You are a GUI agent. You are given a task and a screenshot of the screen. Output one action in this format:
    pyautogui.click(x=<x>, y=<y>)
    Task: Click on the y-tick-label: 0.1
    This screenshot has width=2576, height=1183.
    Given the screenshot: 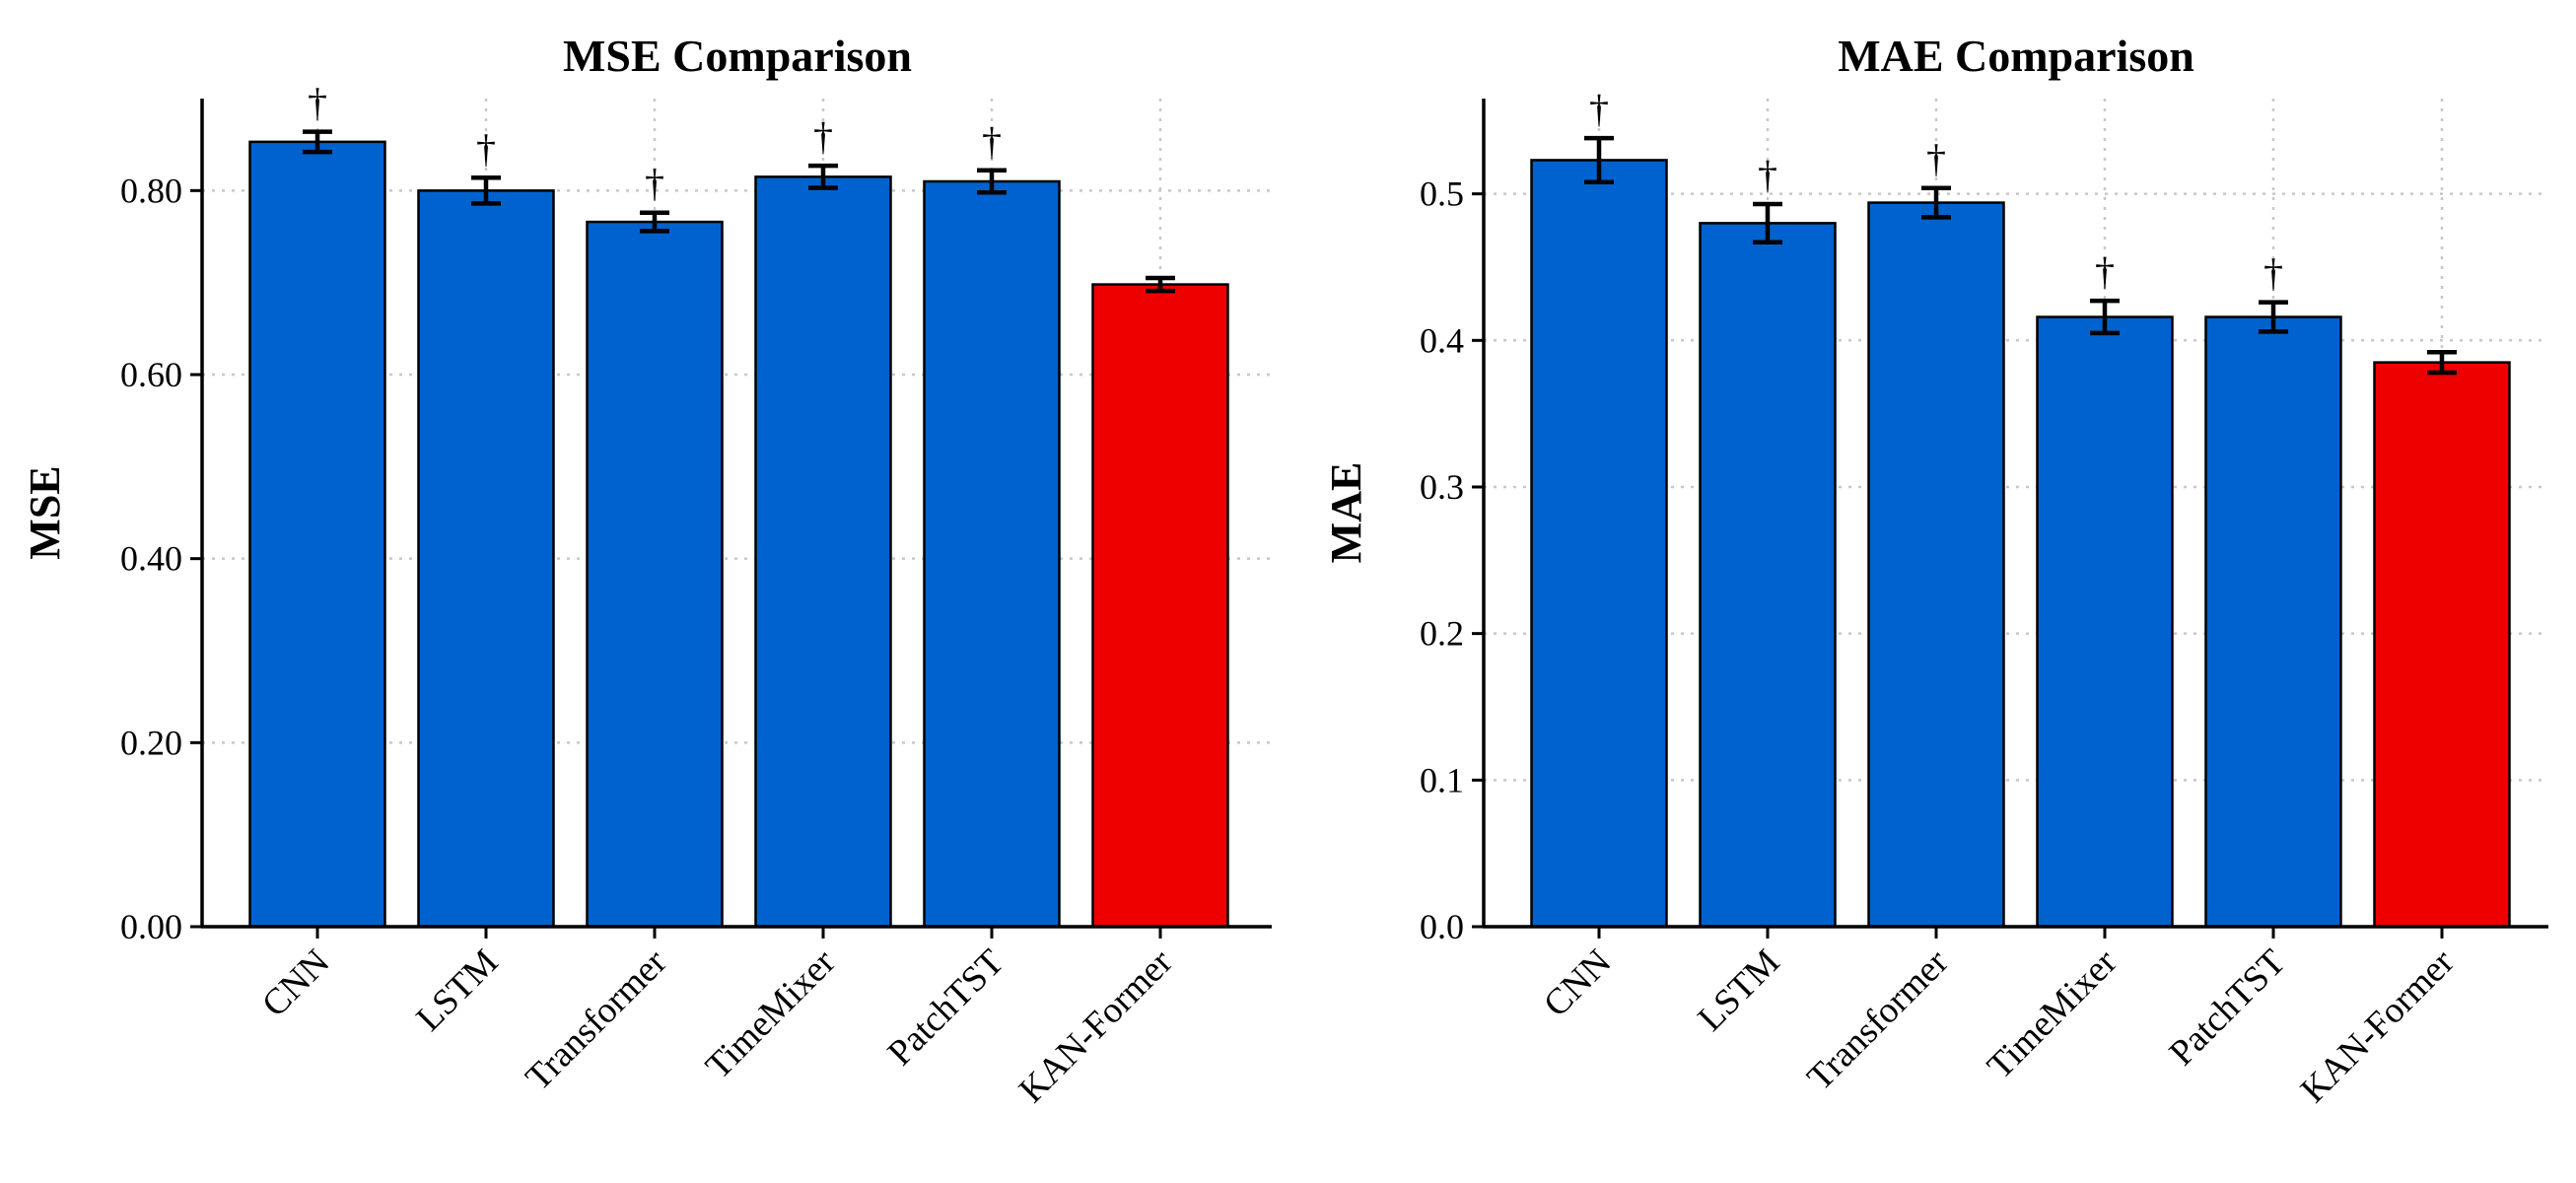 What is the action you would take?
    pyautogui.click(x=1442, y=780)
    